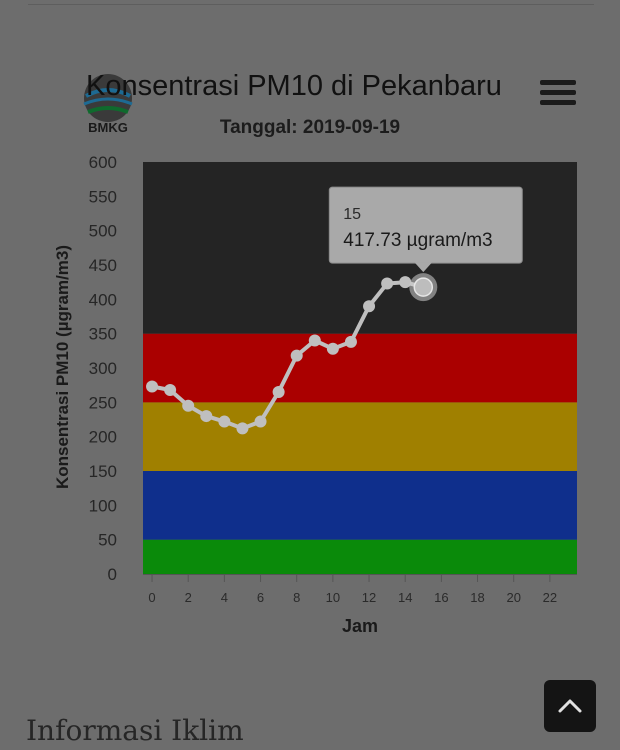 Image resolution: width=620 pixels, height=750 pixels. Describe the element at coordinates (103, 402) in the screenshot. I see `y-tick-label: 250` at that location.